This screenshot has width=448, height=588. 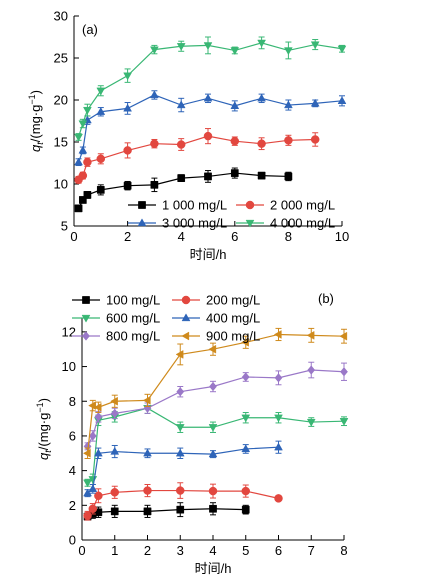 What do you see at coordinates (233, 318) in the screenshot?
I see `panel-b-legend-label: 400 mg/L` at bounding box center [233, 318].